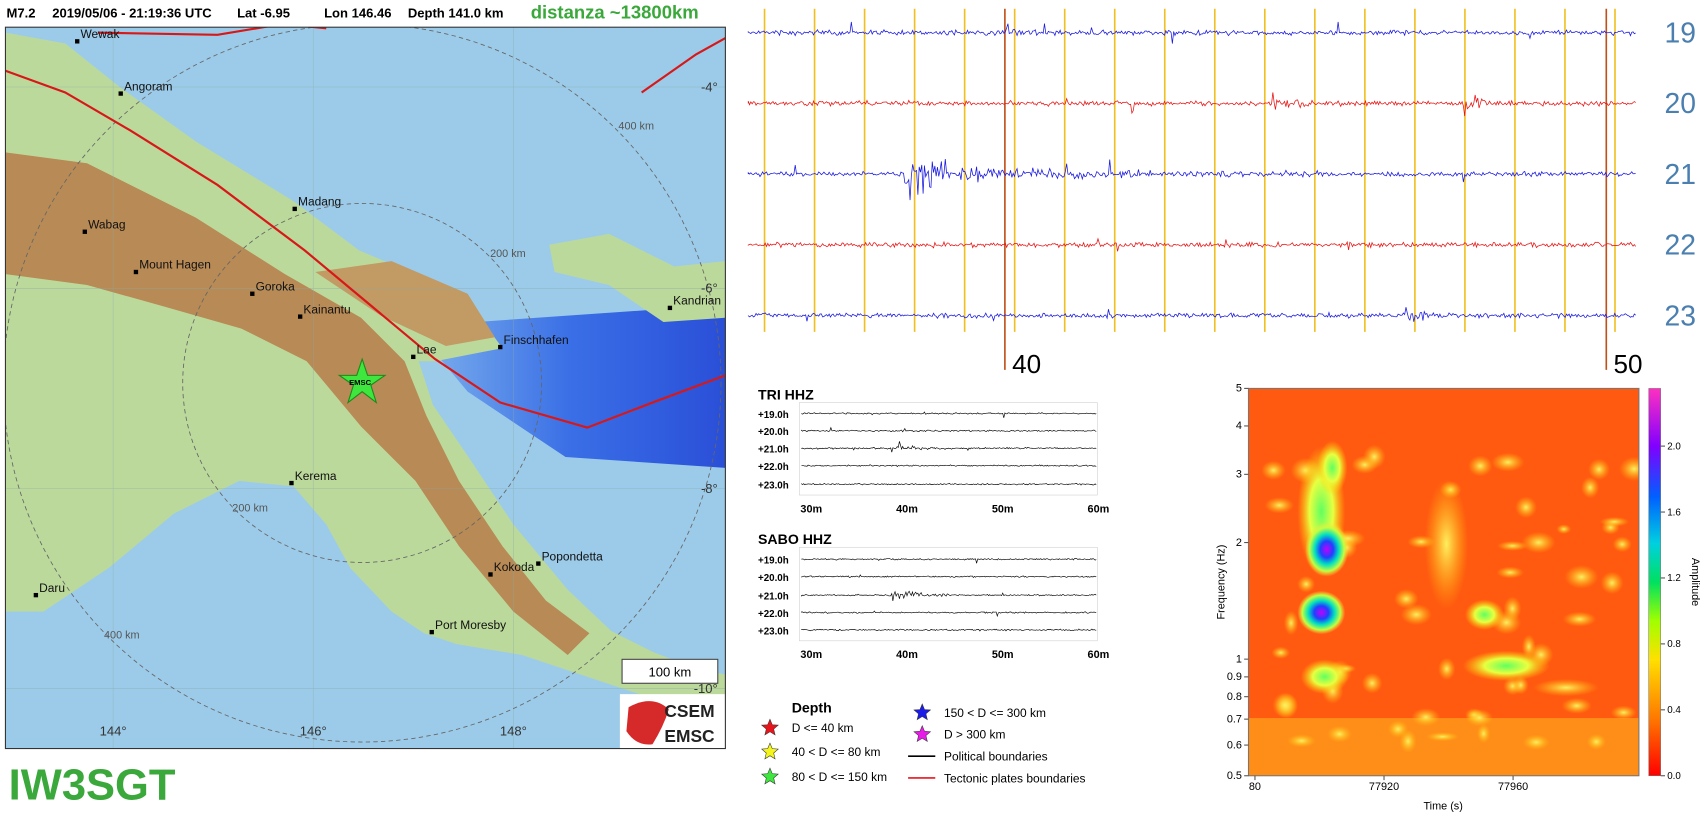 This screenshot has width=1702, height=816. I want to click on city-label: Finschhafen, so click(536, 340).